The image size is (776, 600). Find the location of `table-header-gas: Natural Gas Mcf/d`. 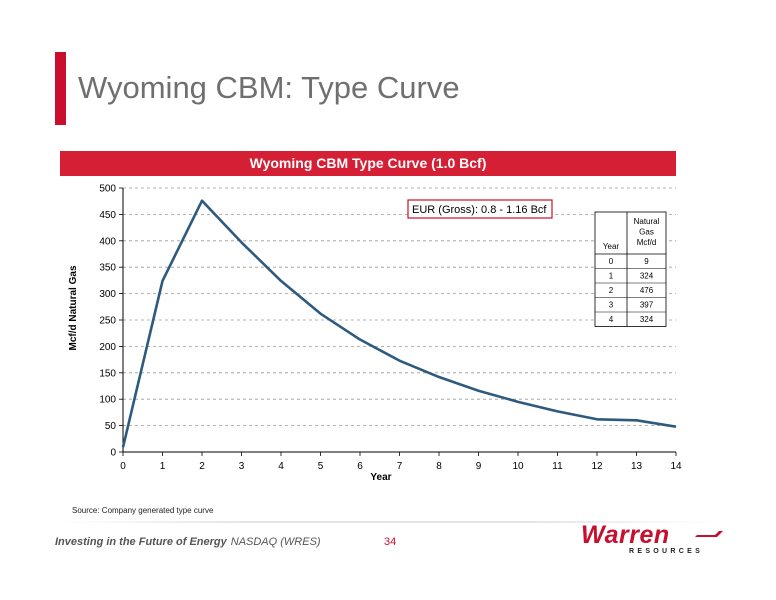

table-header-gas: Natural Gas Mcf/d is located at coordinates (647, 232).